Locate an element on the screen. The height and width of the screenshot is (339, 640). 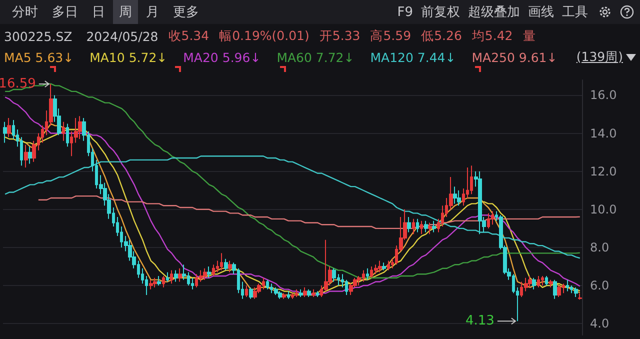
text: 多日 is located at coordinates (65, 13).